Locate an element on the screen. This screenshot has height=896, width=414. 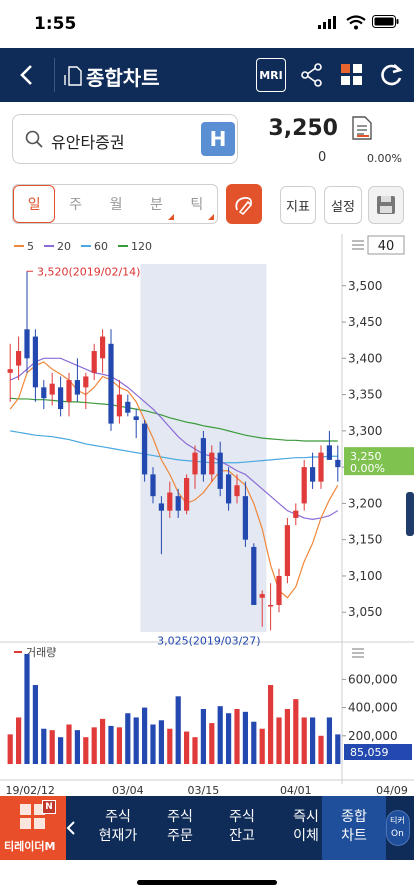
search-icon is located at coordinates (34, 139).